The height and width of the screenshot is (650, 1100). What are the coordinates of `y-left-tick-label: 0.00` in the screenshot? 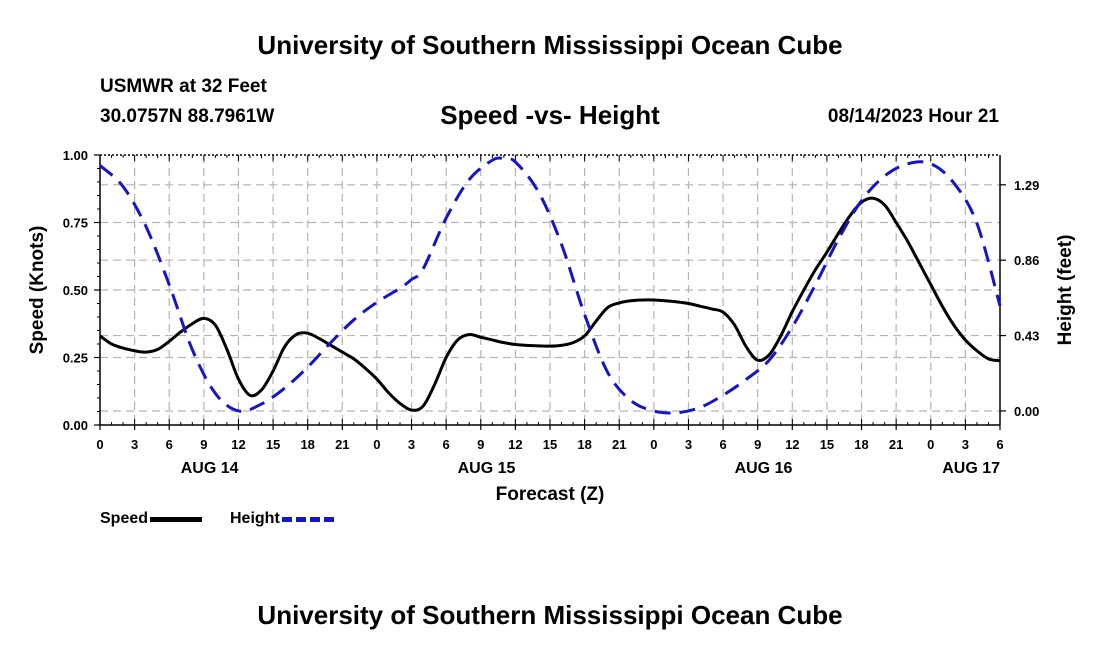 It's located at (75, 425).